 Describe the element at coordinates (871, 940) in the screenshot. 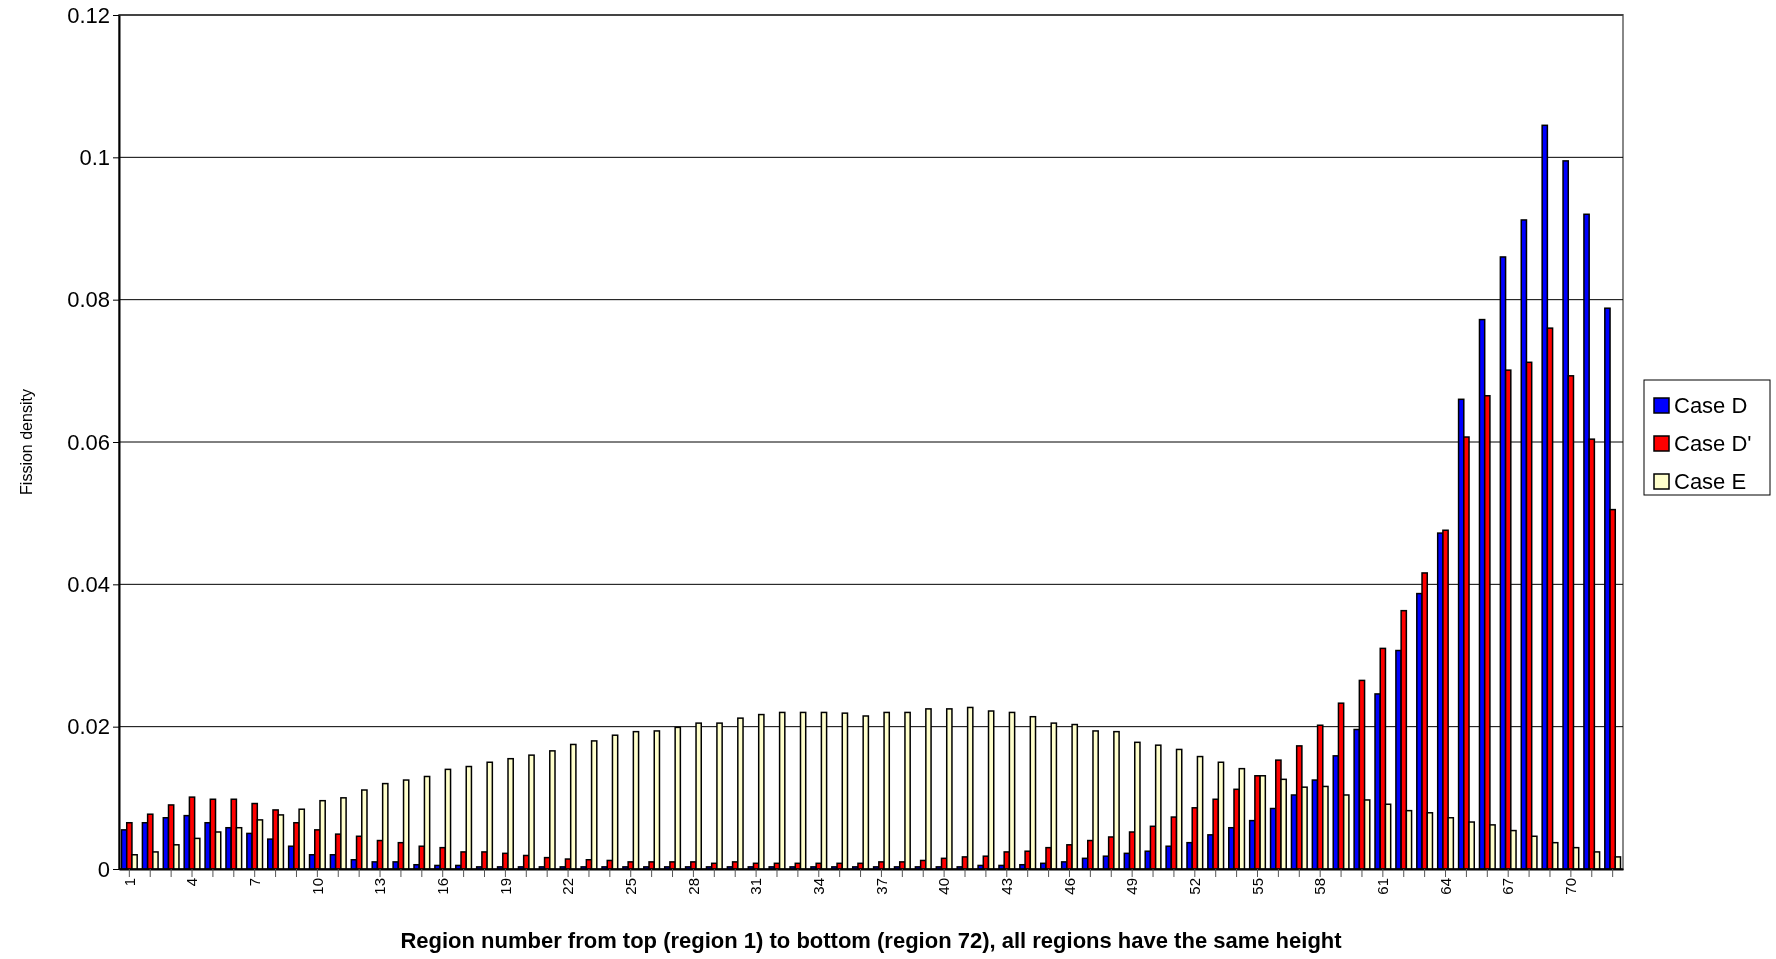

I see `x-axis-title: Region number from top (region 1) to bottom (region 72), all regions have the same height` at that location.